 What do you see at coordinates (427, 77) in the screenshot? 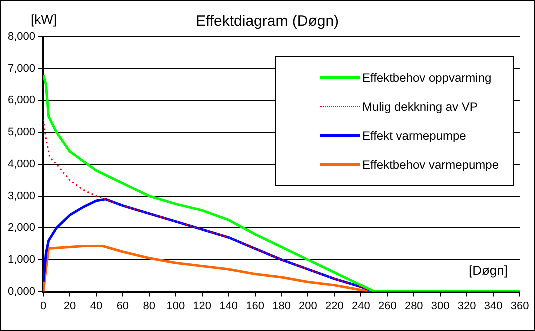
I see `legend-label: Effektbehov oppvarming` at bounding box center [427, 77].